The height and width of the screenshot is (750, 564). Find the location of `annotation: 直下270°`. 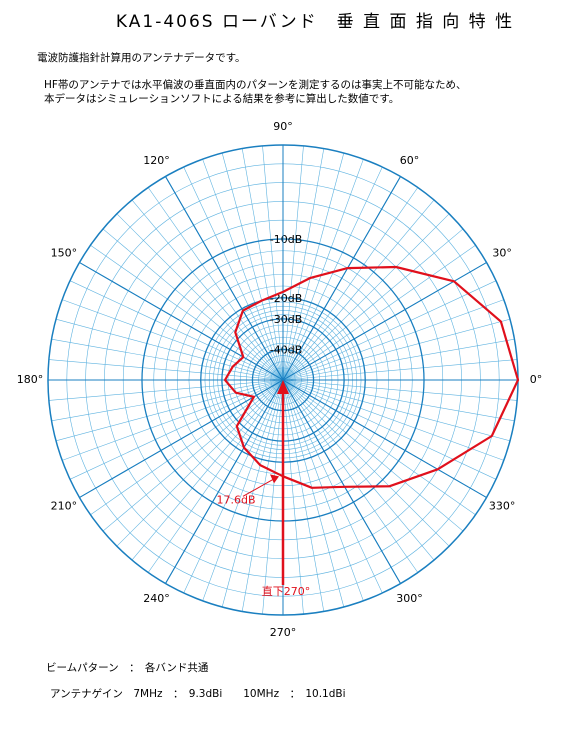

annotation: 直下270° is located at coordinates (286, 591).